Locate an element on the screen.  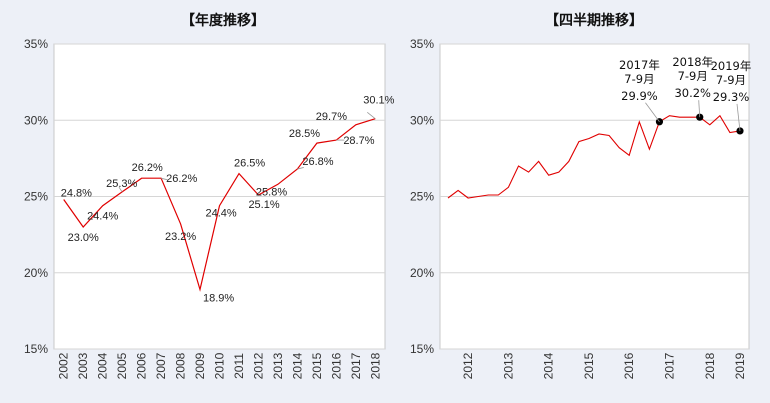
annual-x-tick-label: 2014 is located at coordinates (297, 365).